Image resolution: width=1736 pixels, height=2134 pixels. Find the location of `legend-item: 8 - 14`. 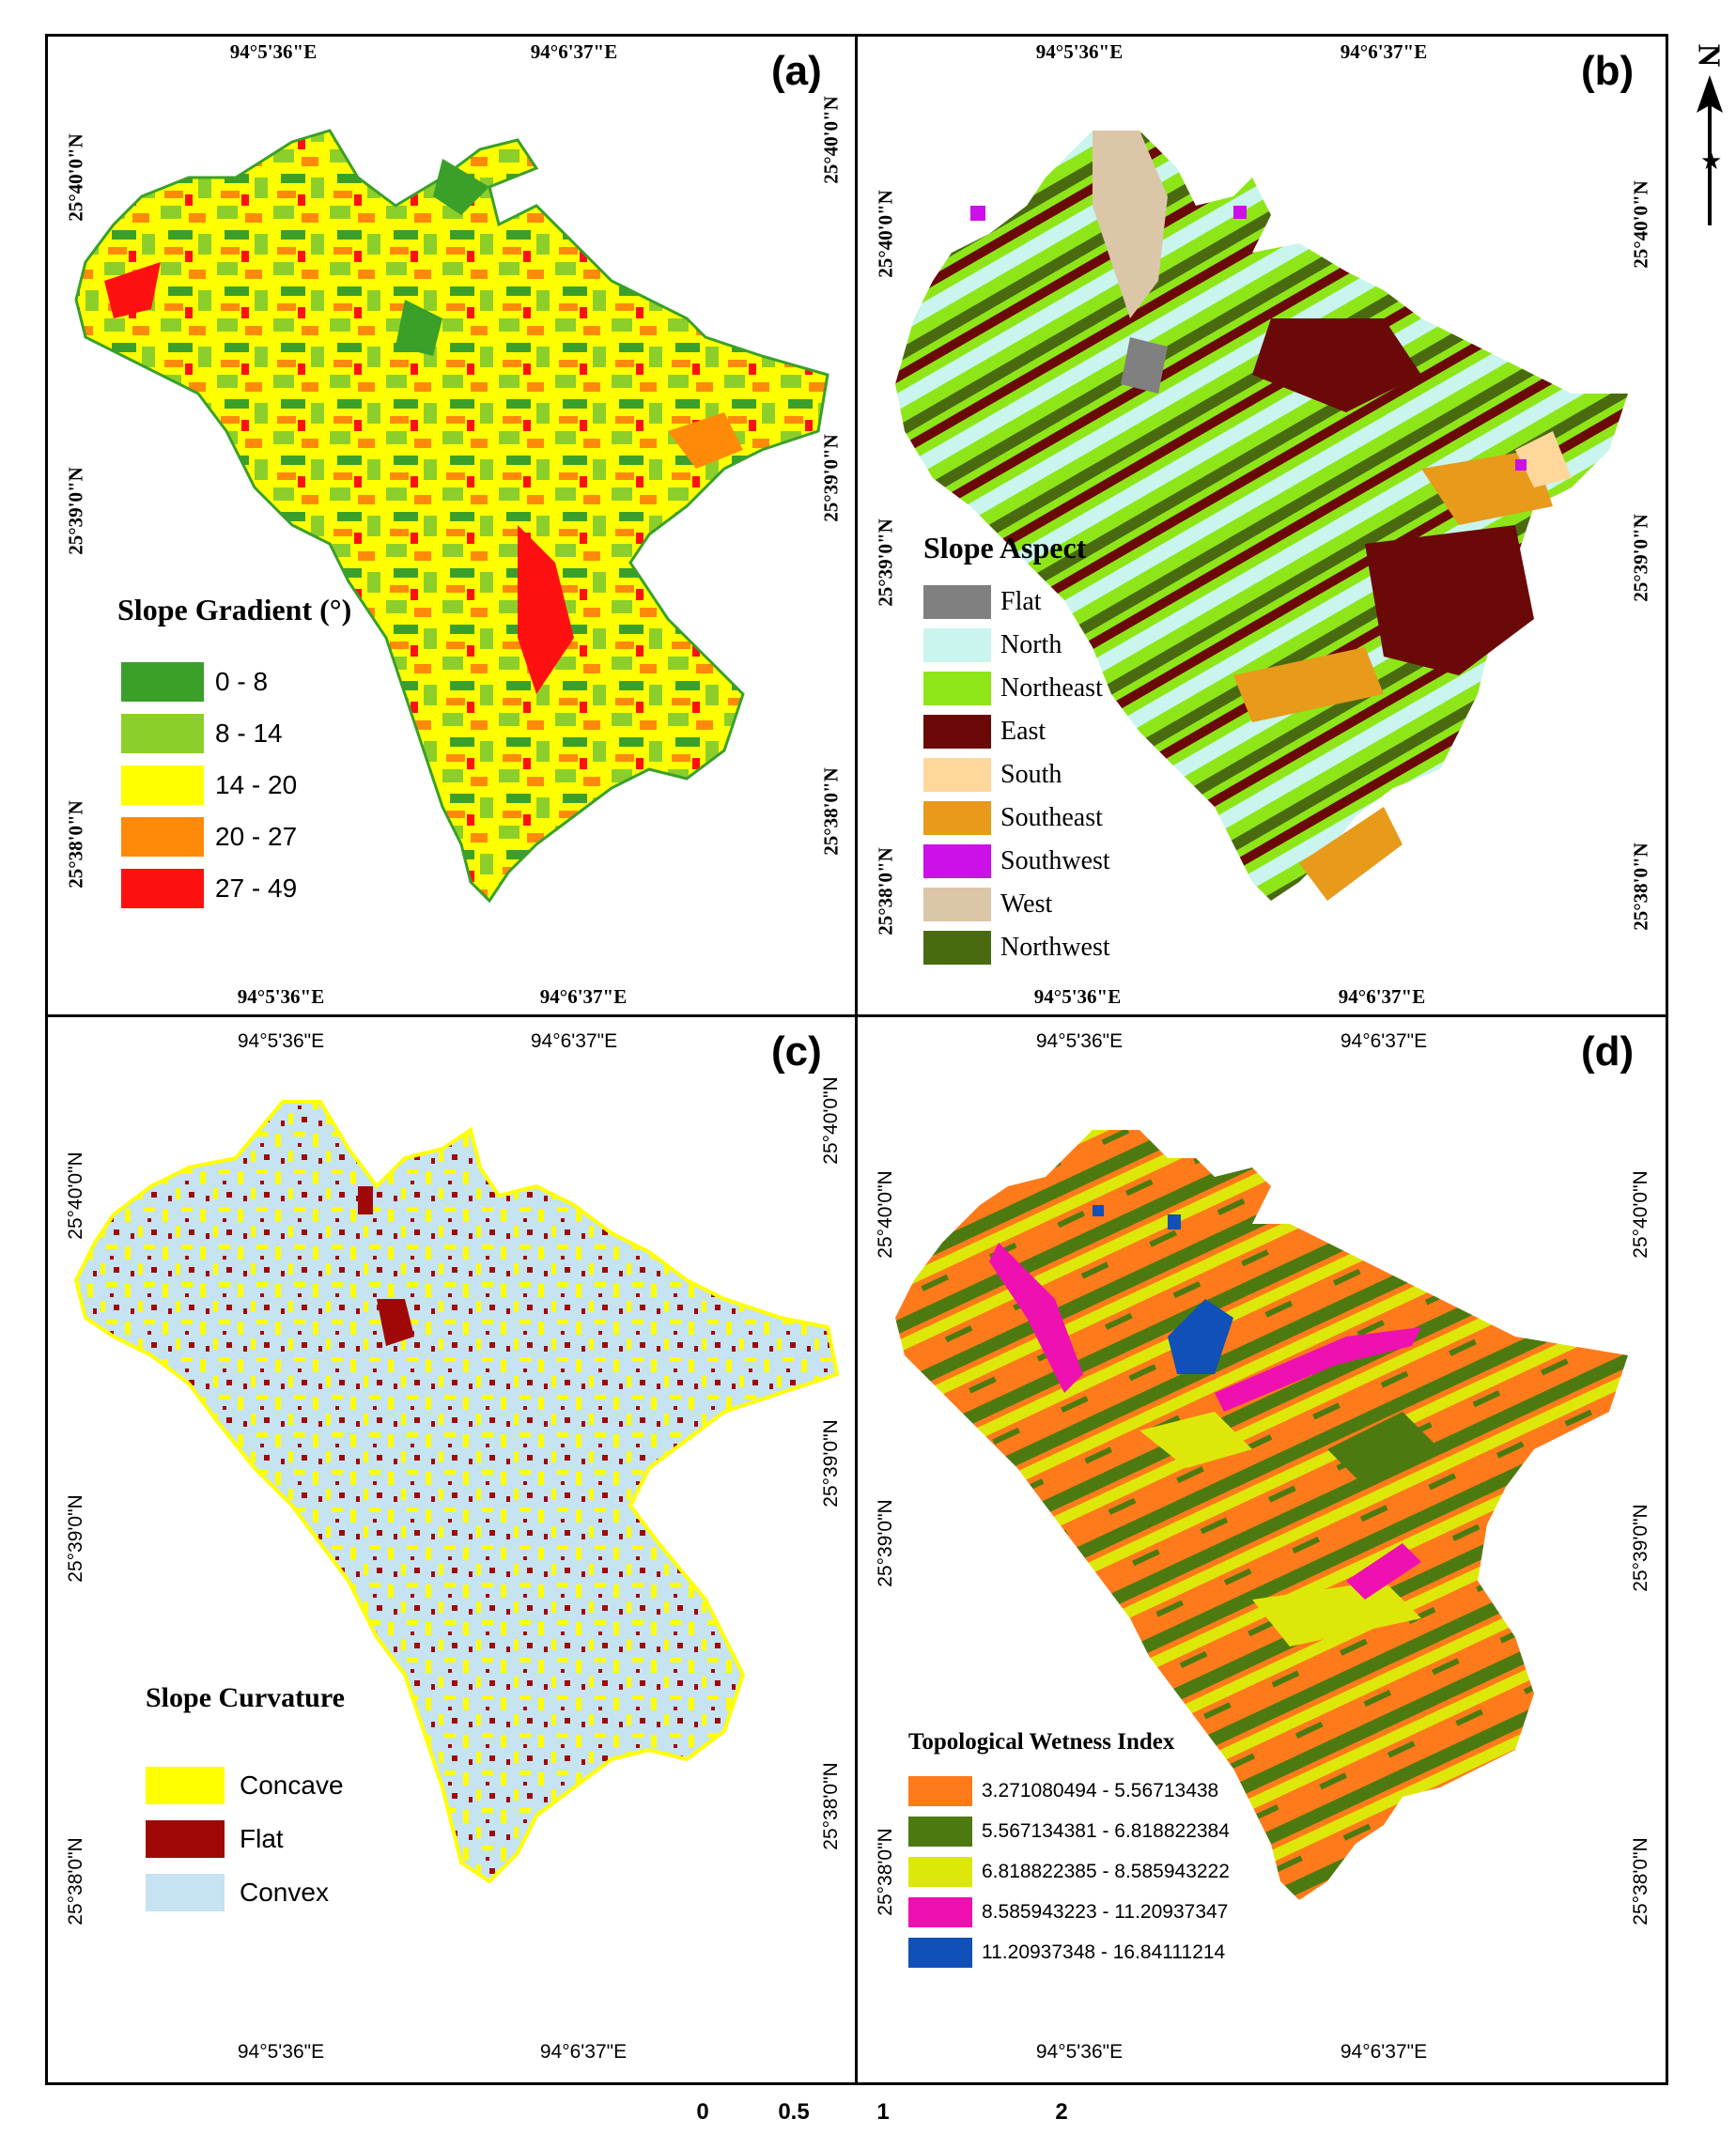

legend-item: 8 - 14 is located at coordinates (202, 734).